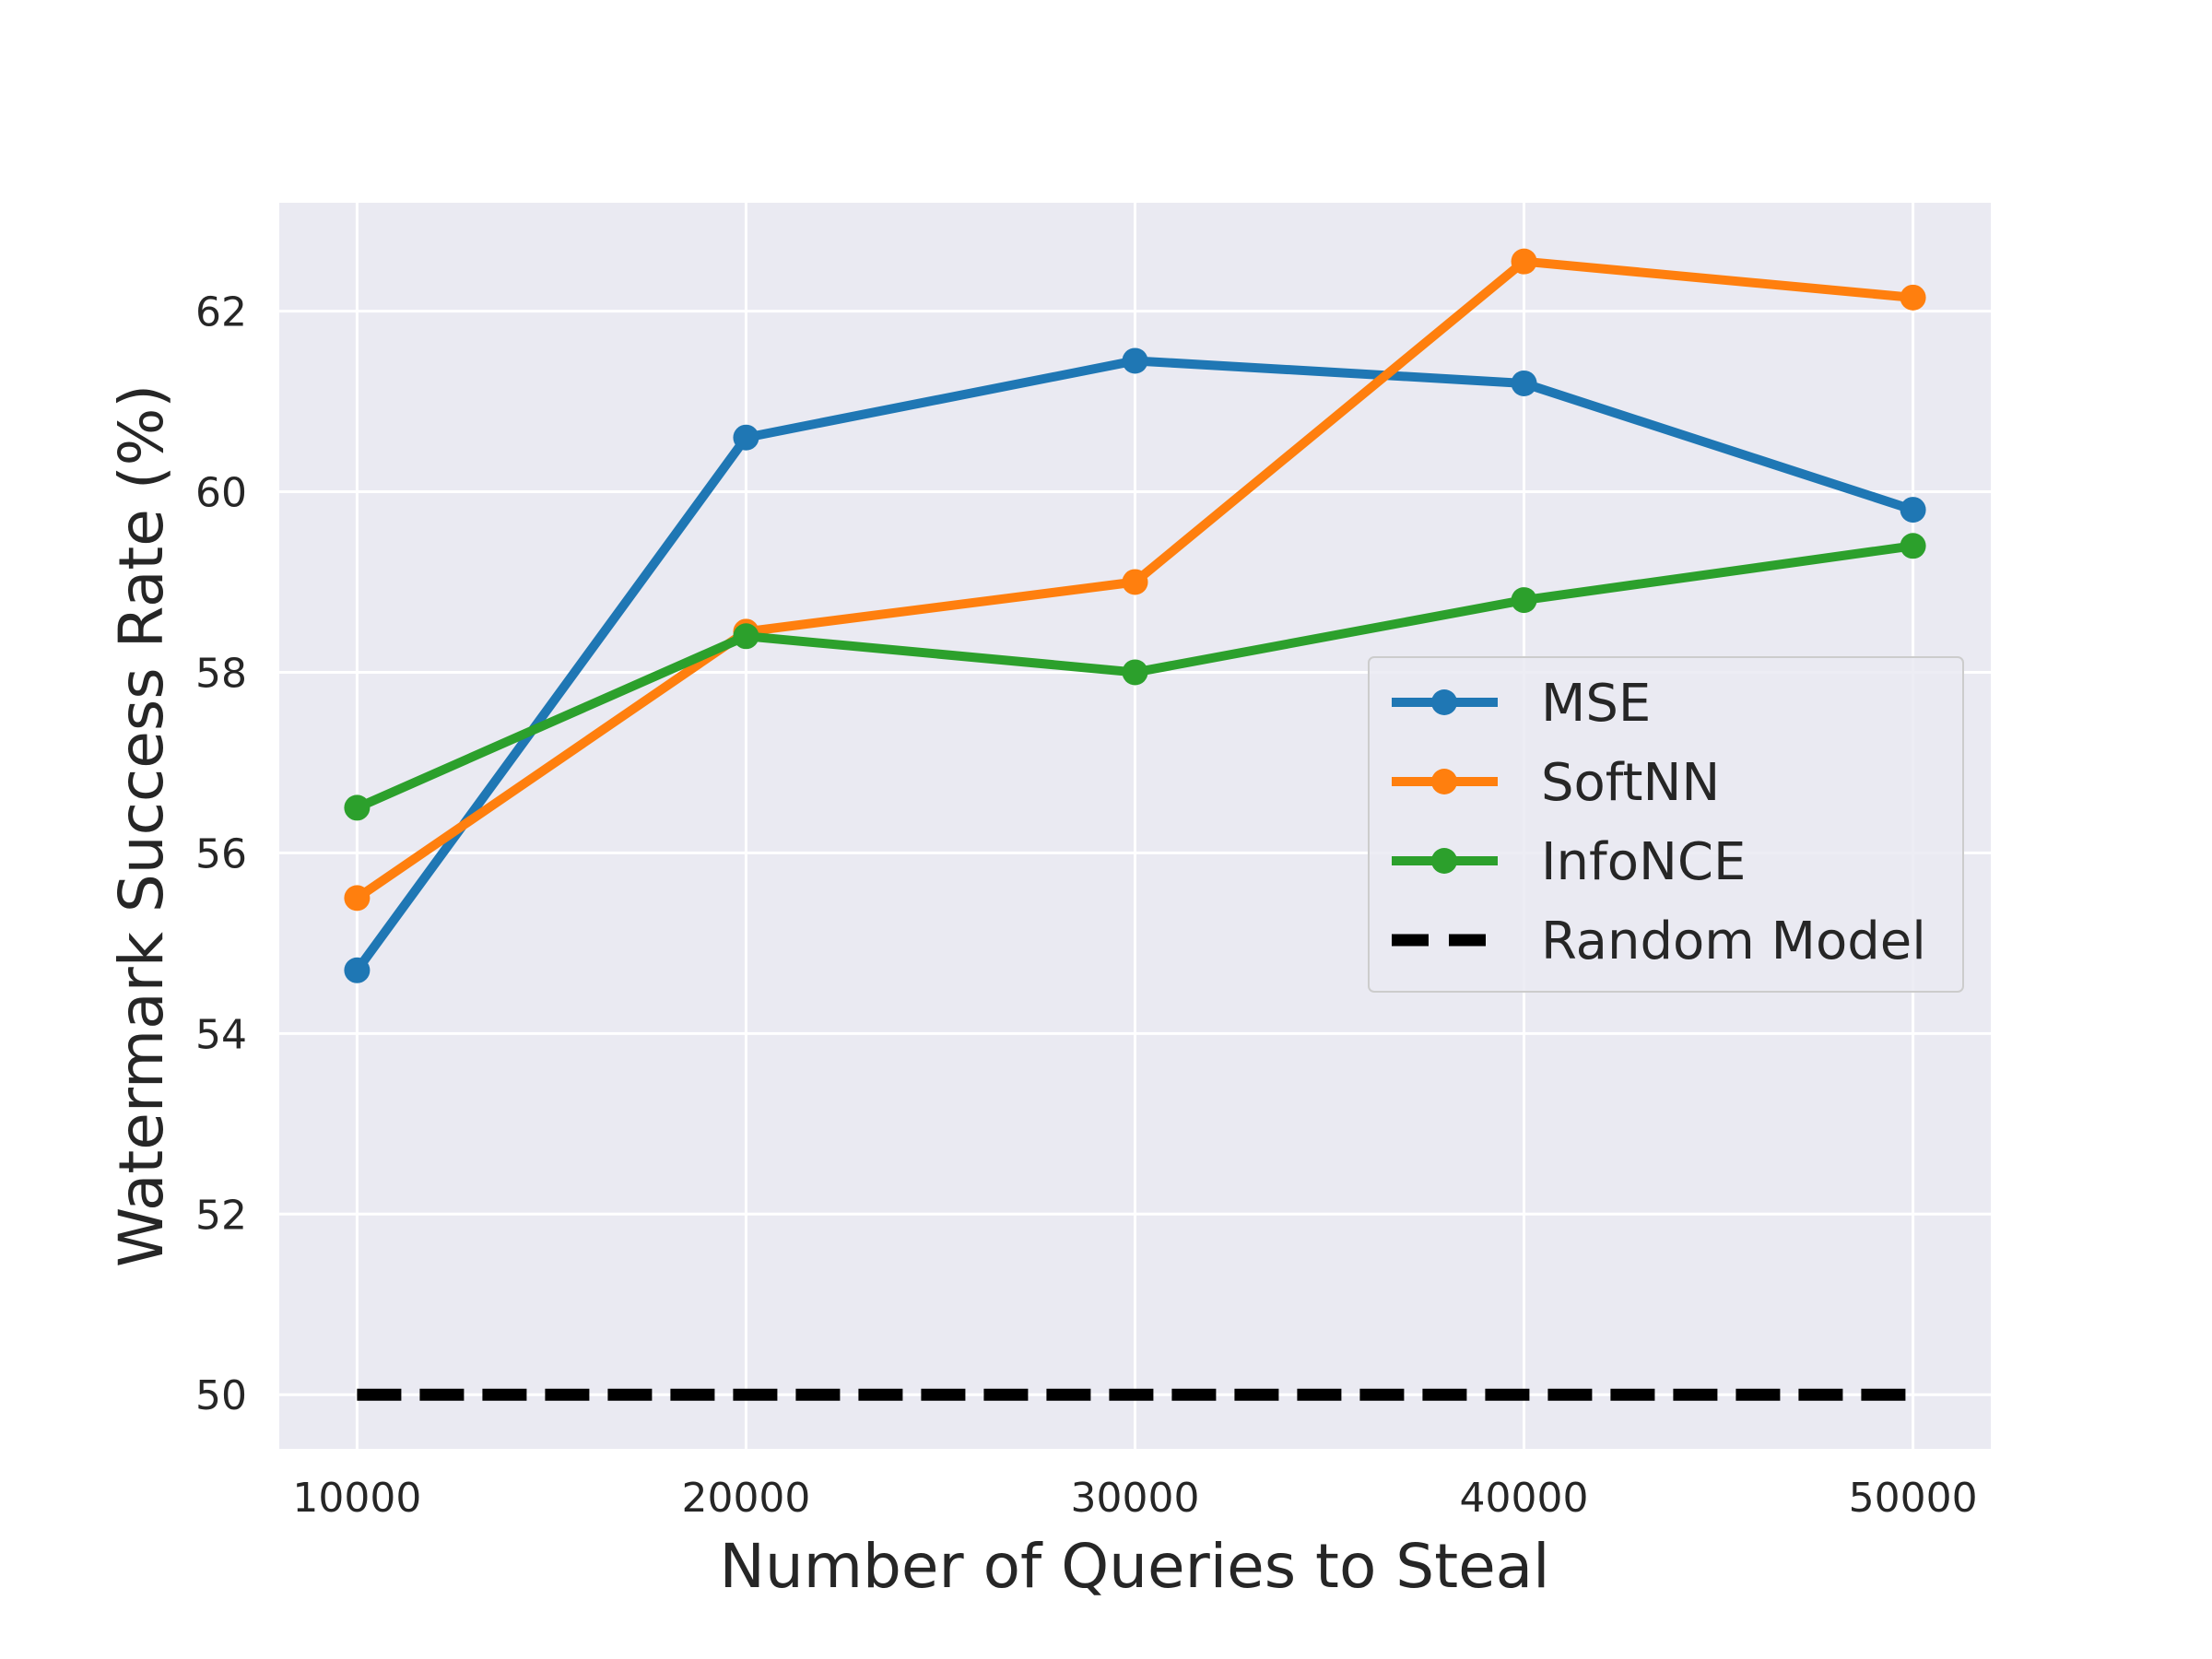  Describe the element at coordinates (221, 673) in the screenshot. I see `y-tick-label: 58` at that location.